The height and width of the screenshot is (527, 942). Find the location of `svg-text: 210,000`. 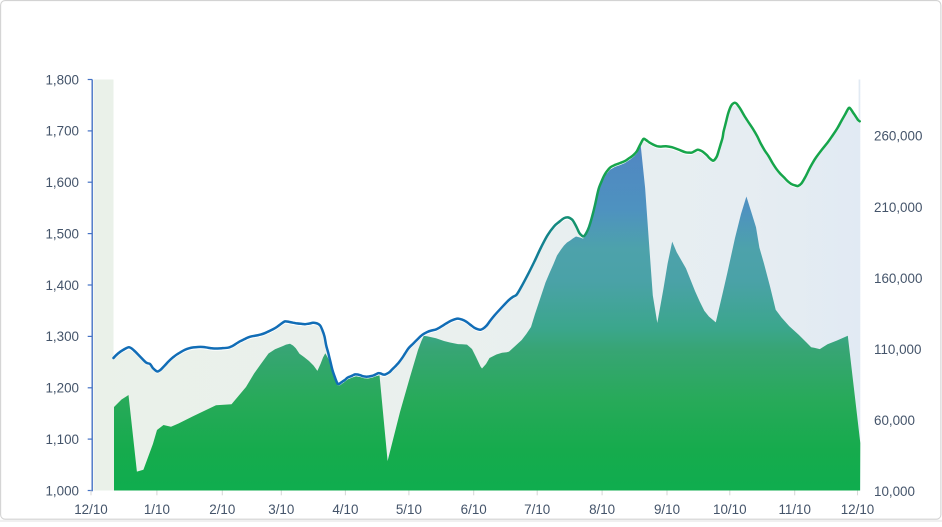

svg-text: 210,000 is located at coordinates (898, 207).